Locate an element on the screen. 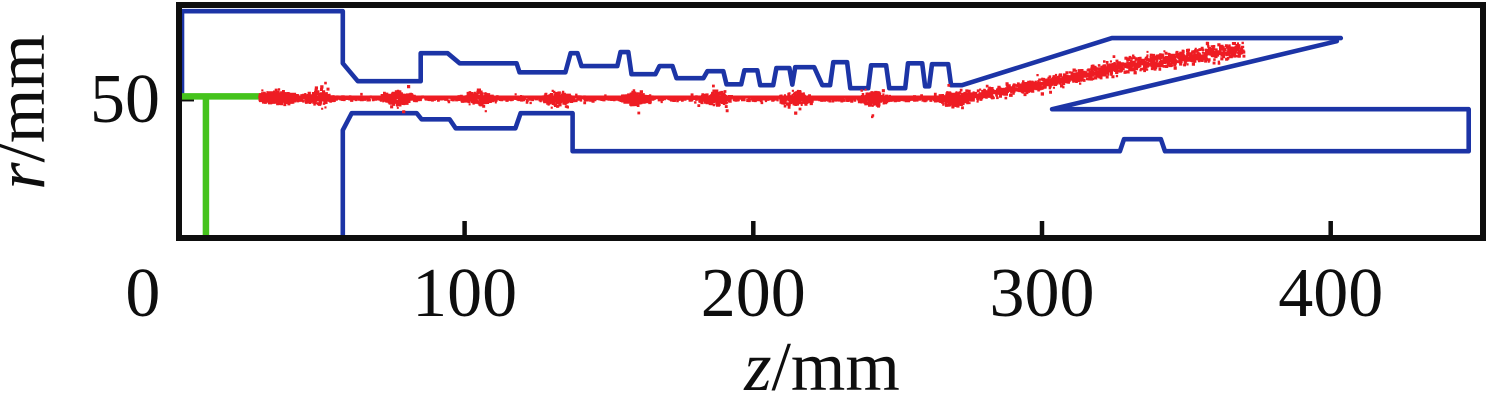 Image resolution: width=1488 pixels, height=406 pixels. x-tick-label-100: 100 is located at coordinates (464, 293).